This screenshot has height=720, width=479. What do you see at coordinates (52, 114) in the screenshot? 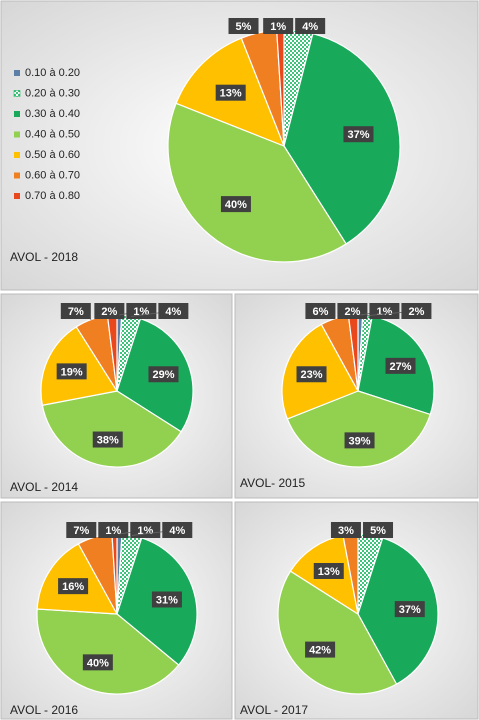
I see `legend-label: 0.30 à 0.40` at bounding box center [52, 114].